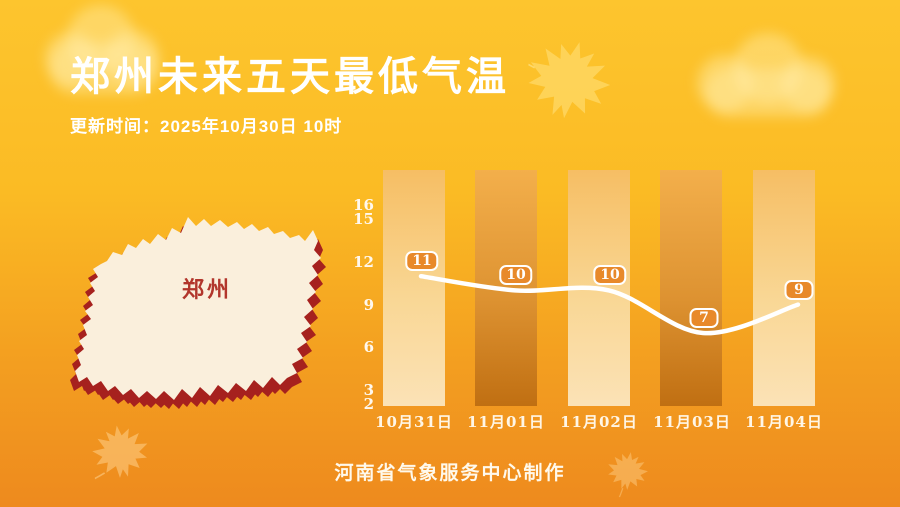 This screenshot has height=507, width=900. Describe the element at coordinates (290, 77) in the screenshot. I see `page-title: 郑州未来五天最低气温` at that location.